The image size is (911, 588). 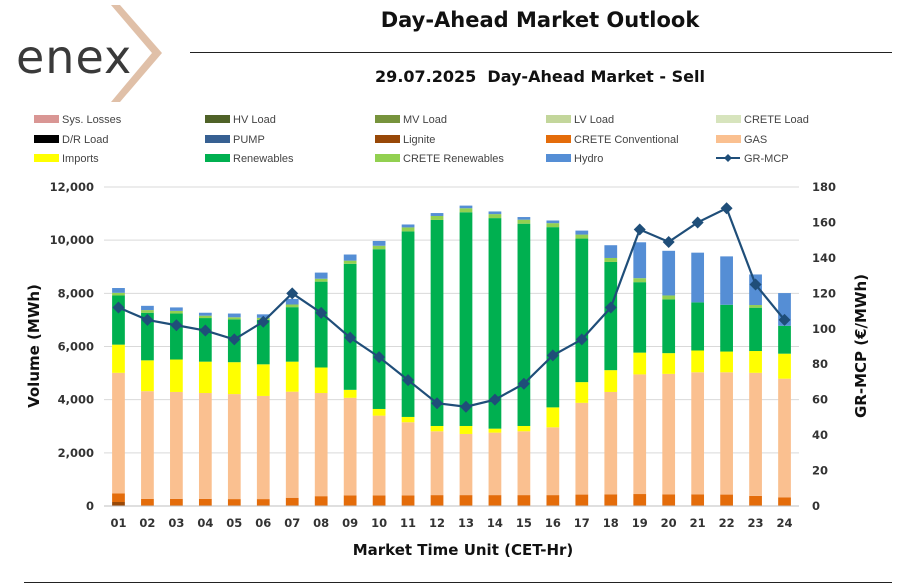 What do you see at coordinates (263, 523) in the screenshot?
I see `x-tick-label: 06` at bounding box center [263, 523].